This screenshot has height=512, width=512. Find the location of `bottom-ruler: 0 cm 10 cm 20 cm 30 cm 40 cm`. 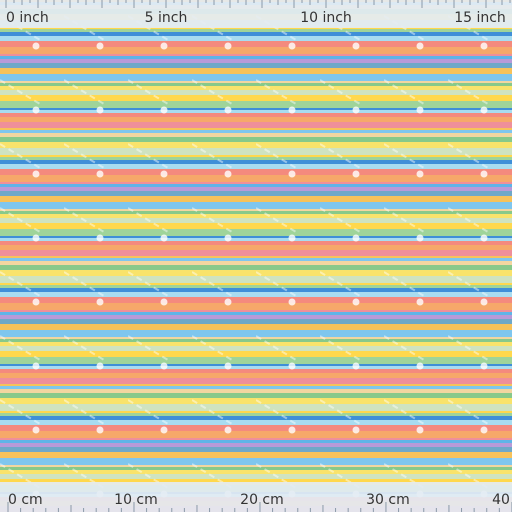

bottom-ruler: 0 cm 10 cm 20 cm 30 cm 40 cm is located at coordinates (256, 497).